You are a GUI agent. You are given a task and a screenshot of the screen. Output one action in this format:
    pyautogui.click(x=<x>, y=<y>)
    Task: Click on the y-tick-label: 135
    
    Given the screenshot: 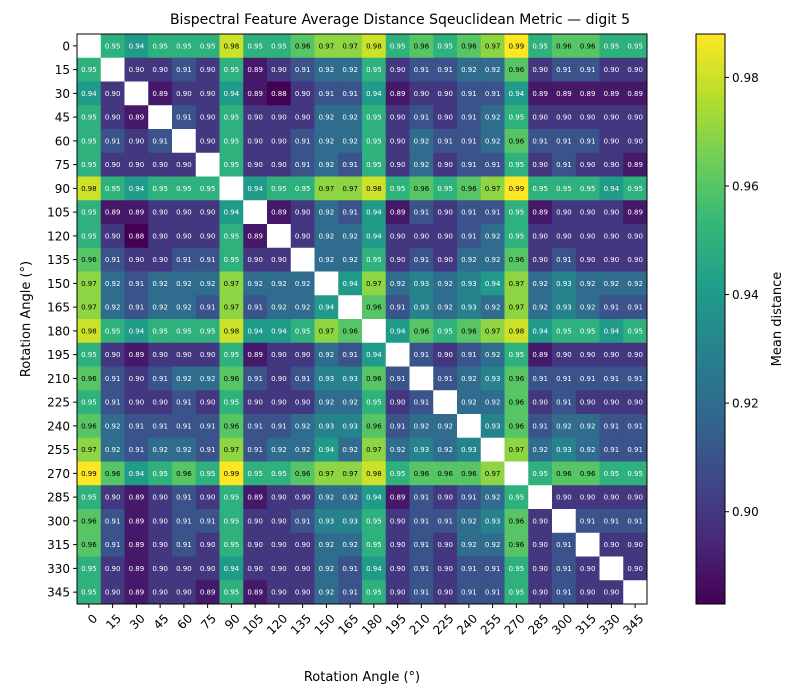 What is the action you would take?
    pyautogui.click(x=58, y=260)
    